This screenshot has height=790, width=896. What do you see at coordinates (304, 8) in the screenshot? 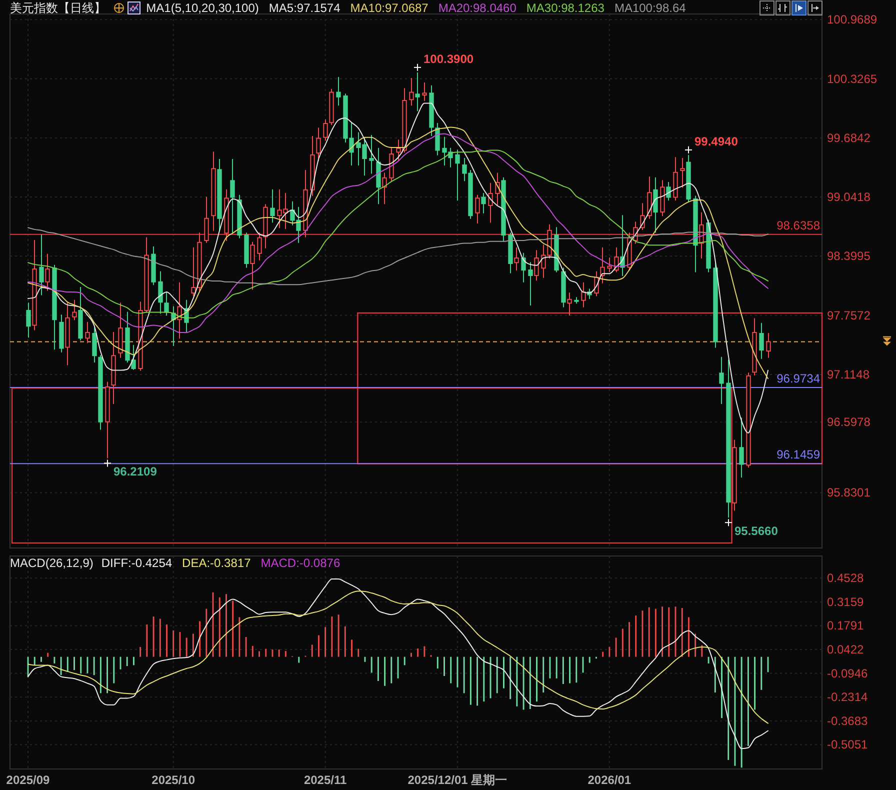
I see `text: MA5:97.1574` at bounding box center [304, 8].